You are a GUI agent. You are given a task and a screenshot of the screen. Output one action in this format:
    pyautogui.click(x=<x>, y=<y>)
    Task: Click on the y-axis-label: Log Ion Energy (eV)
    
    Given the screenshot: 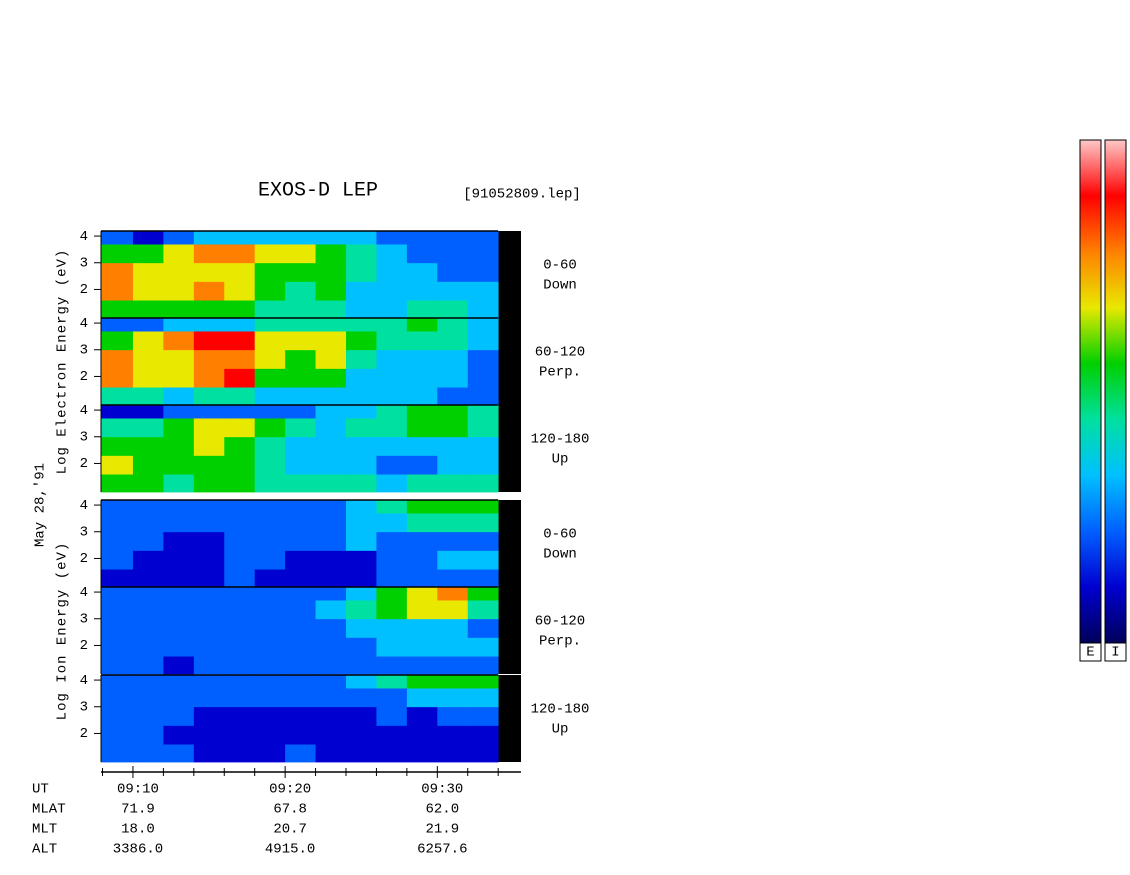 What is the action you would take?
    pyautogui.click(x=63, y=631)
    